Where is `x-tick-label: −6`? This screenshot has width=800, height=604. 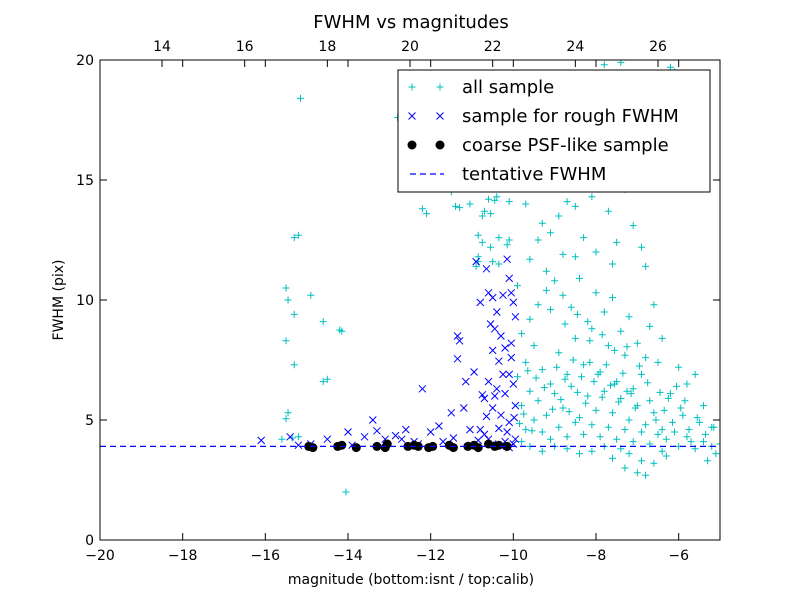
x-tick-label: −6 is located at coordinates (678, 556).